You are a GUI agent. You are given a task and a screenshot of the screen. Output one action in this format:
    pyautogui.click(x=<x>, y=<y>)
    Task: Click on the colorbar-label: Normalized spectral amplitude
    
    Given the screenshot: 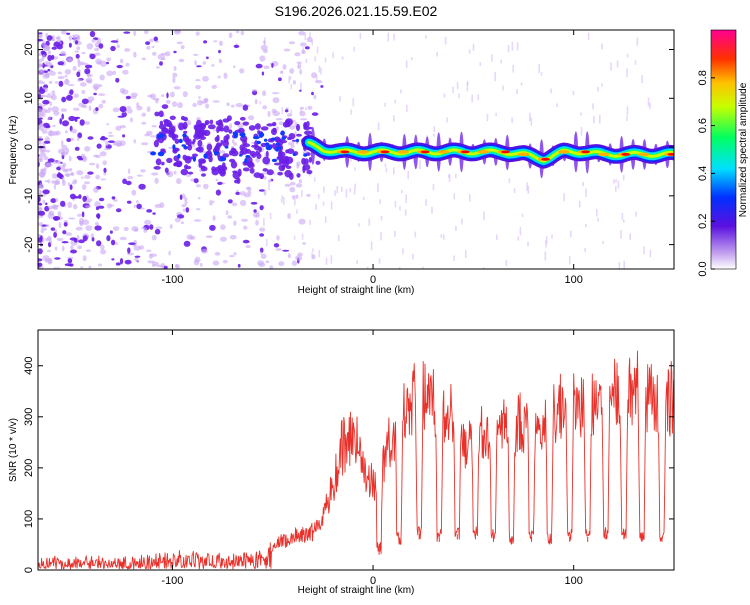 What is the action you would take?
    pyautogui.click(x=743, y=149)
    